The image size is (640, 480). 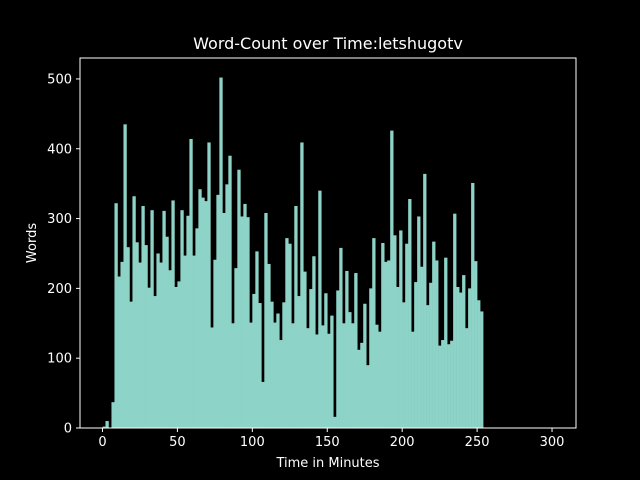 What do you see at coordinates (59, 289) in the screenshot?
I see `y-tick-label: 200` at bounding box center [59, 289].